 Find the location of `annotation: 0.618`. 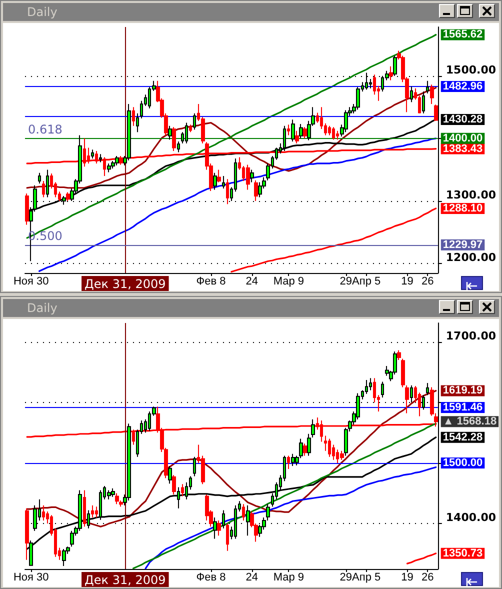

annotation: 0.618 is located at coordinates (45, 129).